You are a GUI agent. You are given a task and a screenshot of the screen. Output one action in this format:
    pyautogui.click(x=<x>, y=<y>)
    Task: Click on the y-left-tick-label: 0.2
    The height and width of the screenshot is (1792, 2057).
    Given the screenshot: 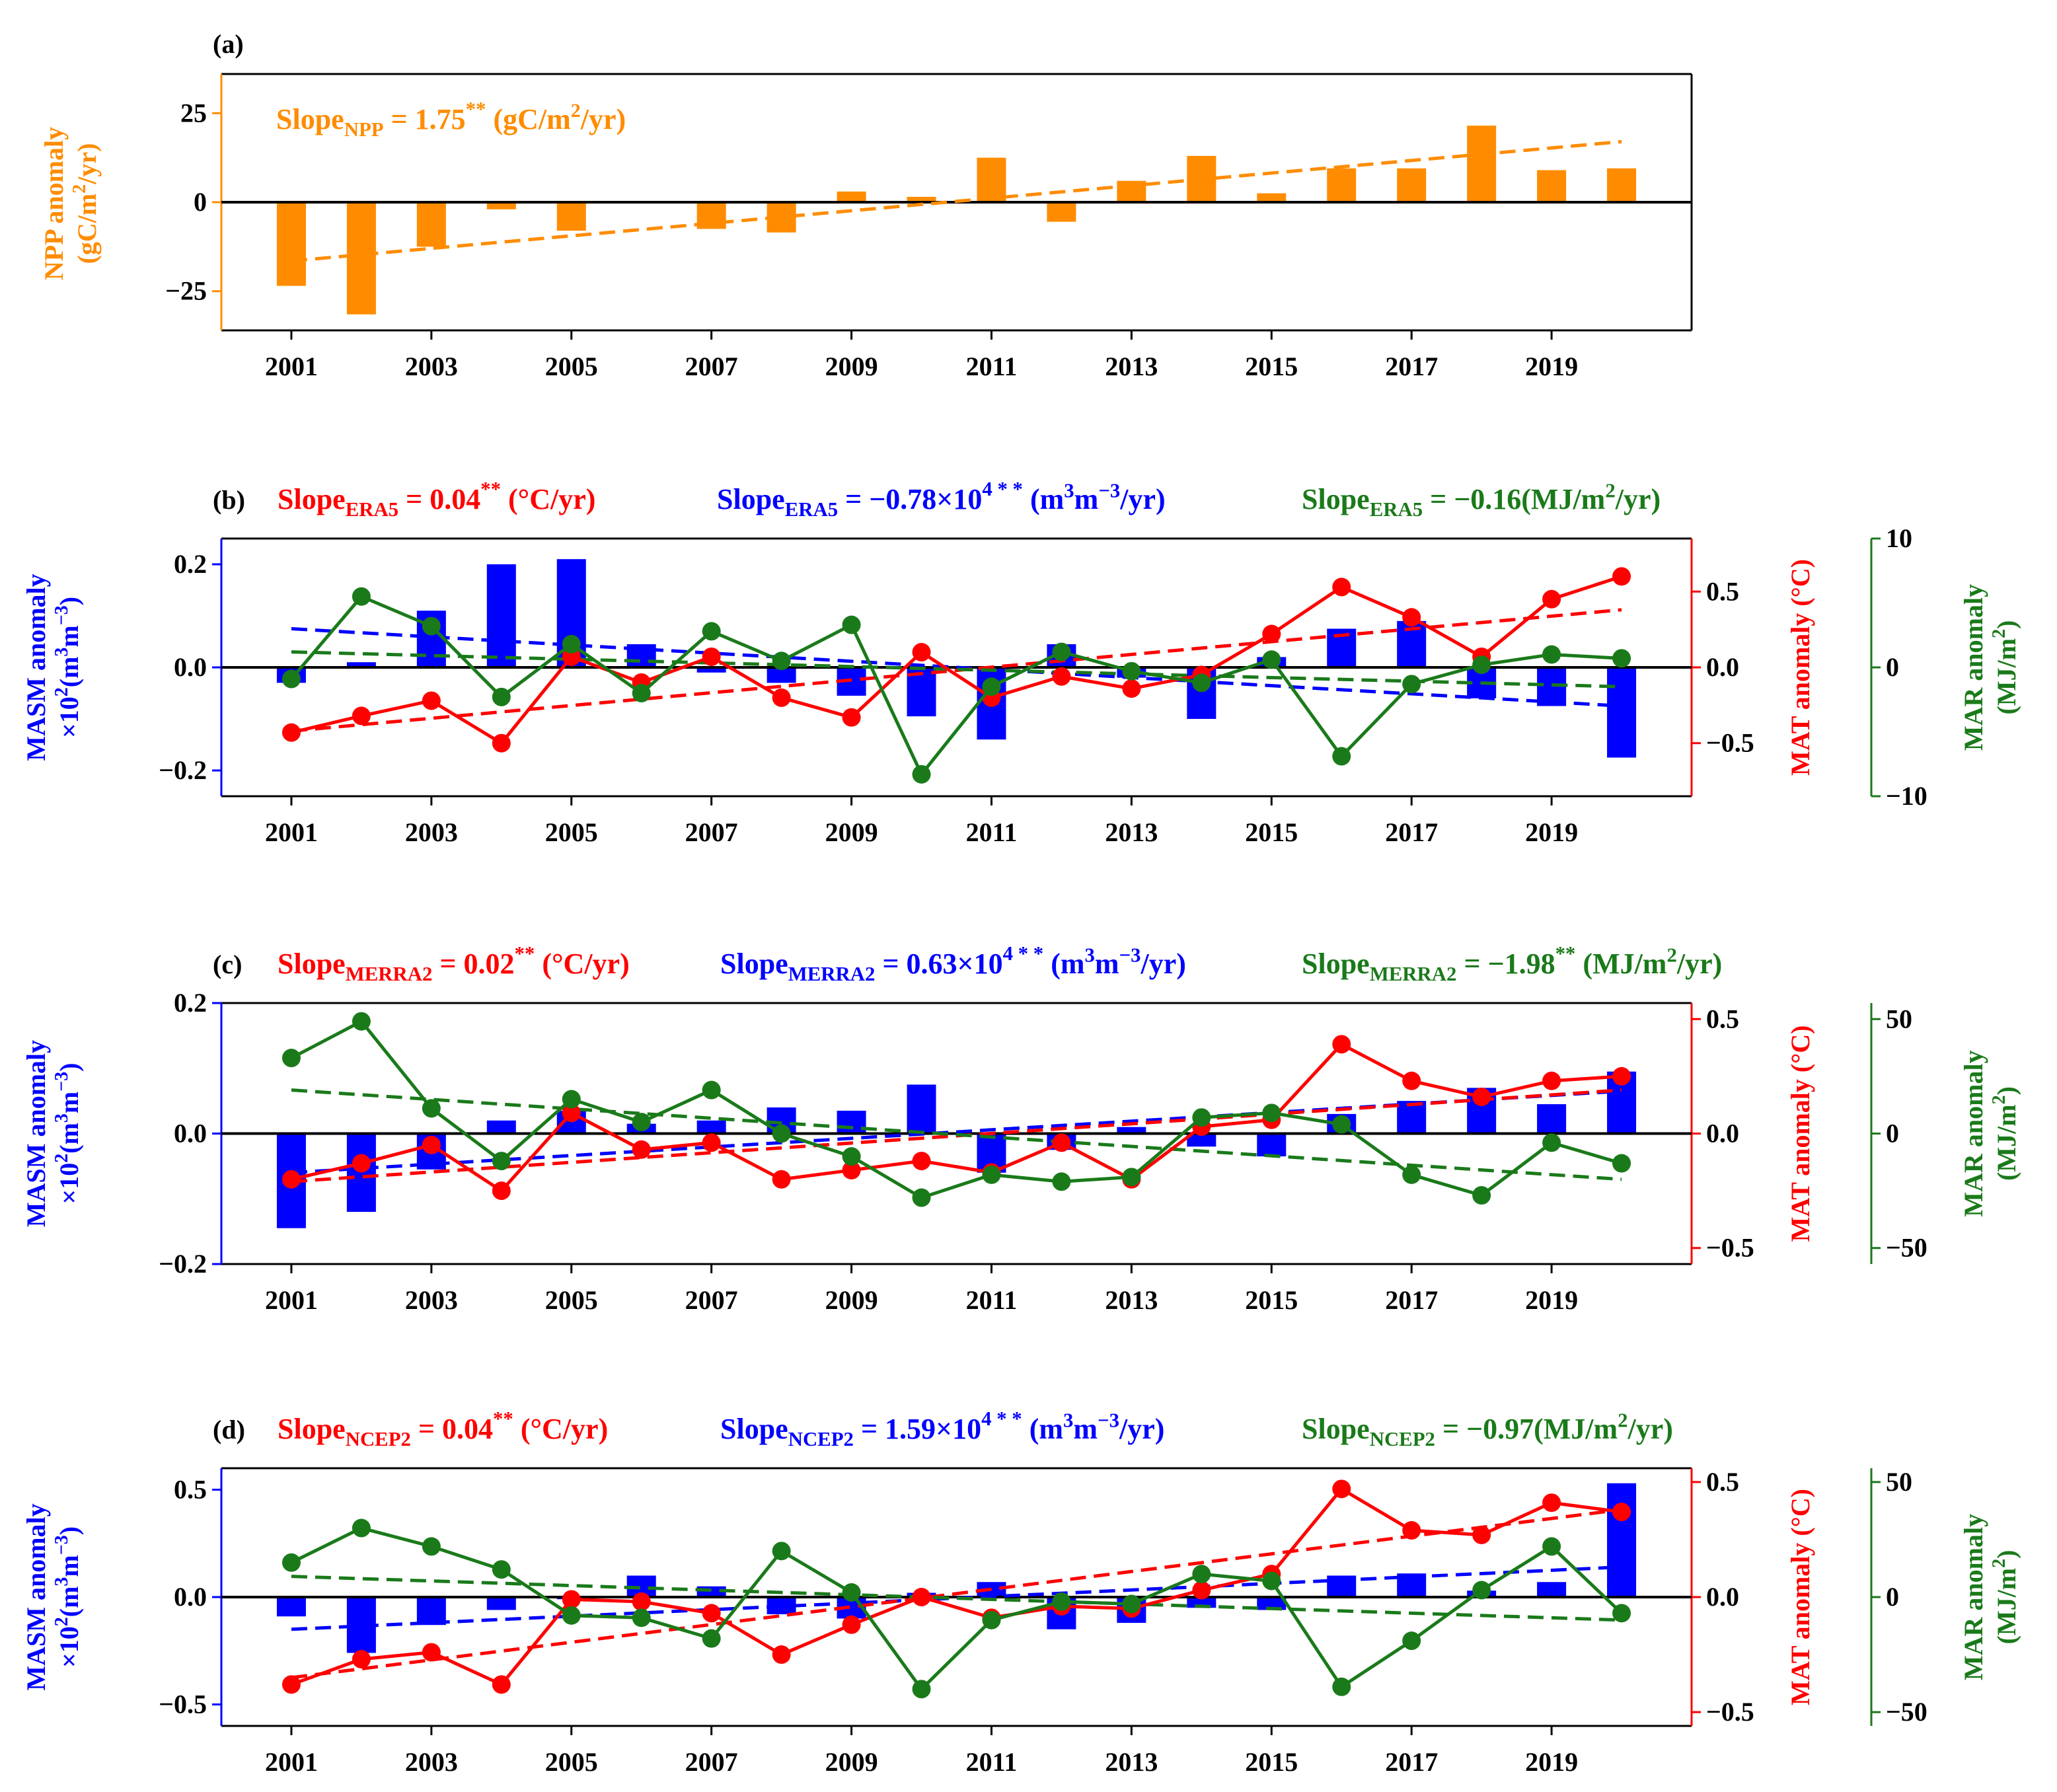 What is the action you would take?
    pyautogui.click(x=191, y=564)
    